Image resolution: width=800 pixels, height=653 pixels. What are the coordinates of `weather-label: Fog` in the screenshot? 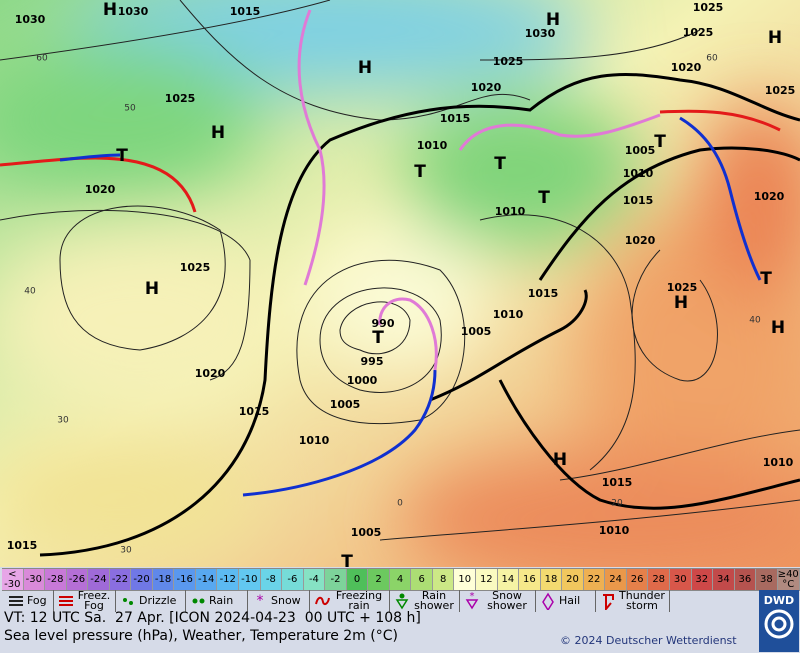 It's located at (37, 600).